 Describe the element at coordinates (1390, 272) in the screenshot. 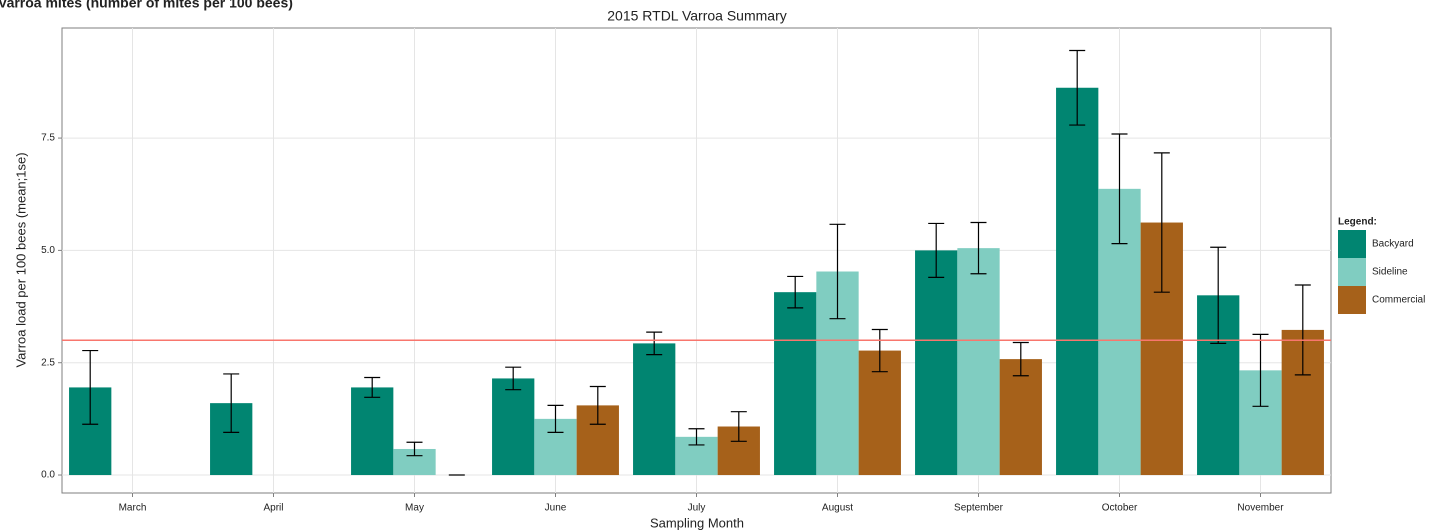

I see `legend-label: Sideline` at that location.